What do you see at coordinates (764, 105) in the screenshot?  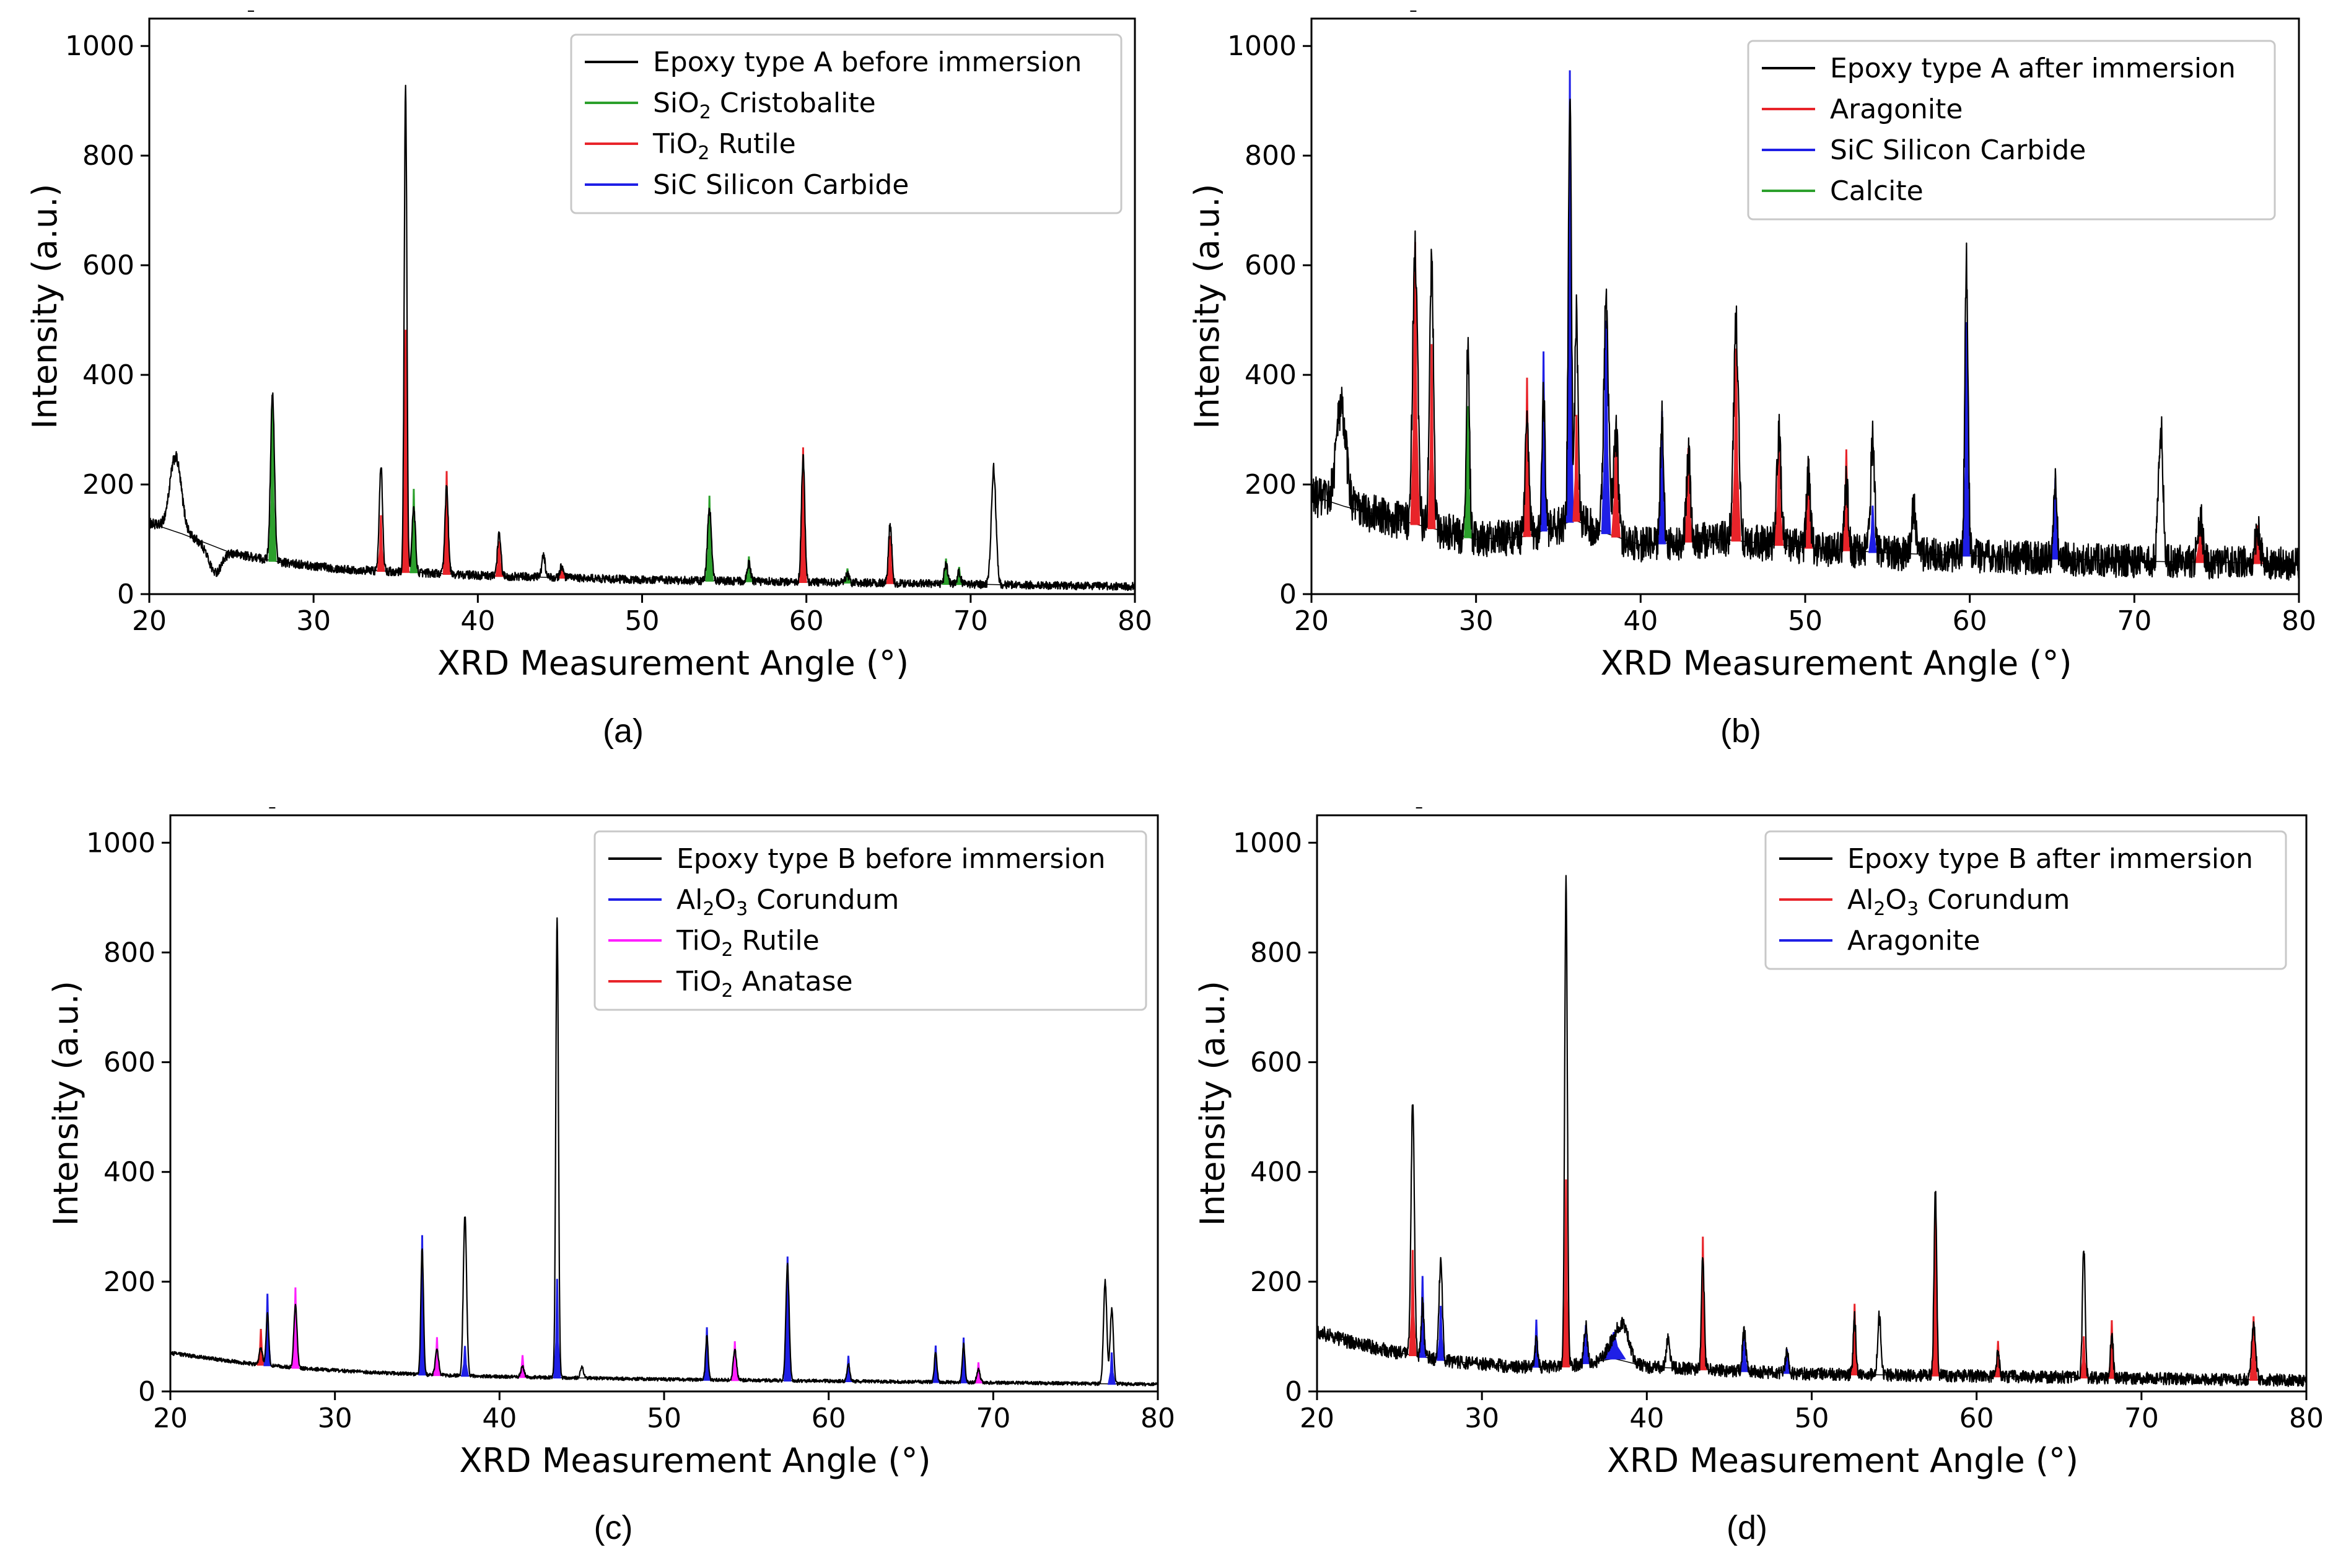 I see `legend-entry: SiO2 Cristobalite` at bounding box center [764, 105].